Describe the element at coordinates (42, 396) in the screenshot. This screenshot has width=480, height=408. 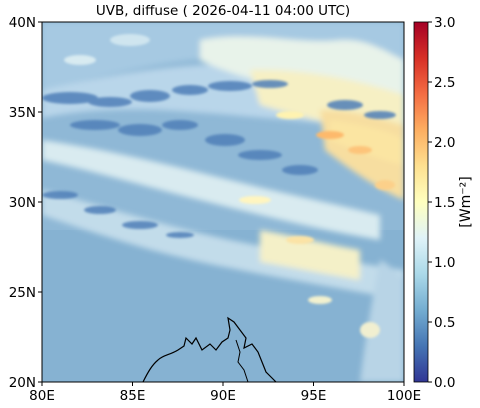
I see `x-tick-label: 80E` at that location.